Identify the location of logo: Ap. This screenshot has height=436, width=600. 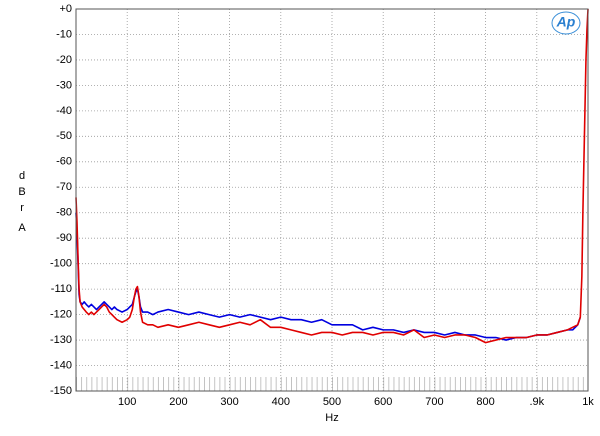
(566, 22).